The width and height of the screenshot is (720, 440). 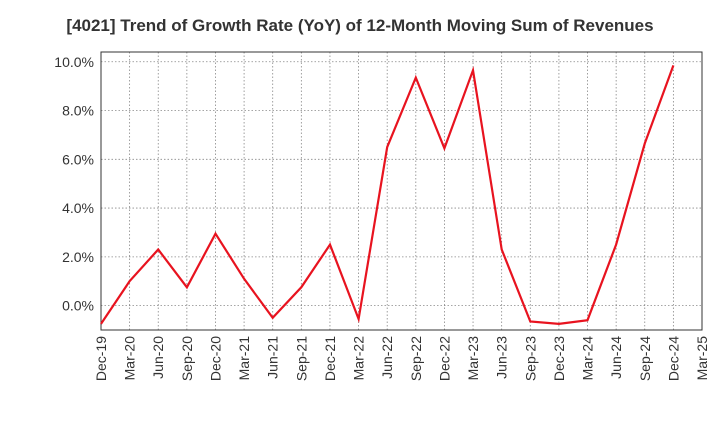 What do you see at coordinates (74, 62) in the screenshot?
I see `y-tick-label: 10.0%` at bounding box center [74, 62].